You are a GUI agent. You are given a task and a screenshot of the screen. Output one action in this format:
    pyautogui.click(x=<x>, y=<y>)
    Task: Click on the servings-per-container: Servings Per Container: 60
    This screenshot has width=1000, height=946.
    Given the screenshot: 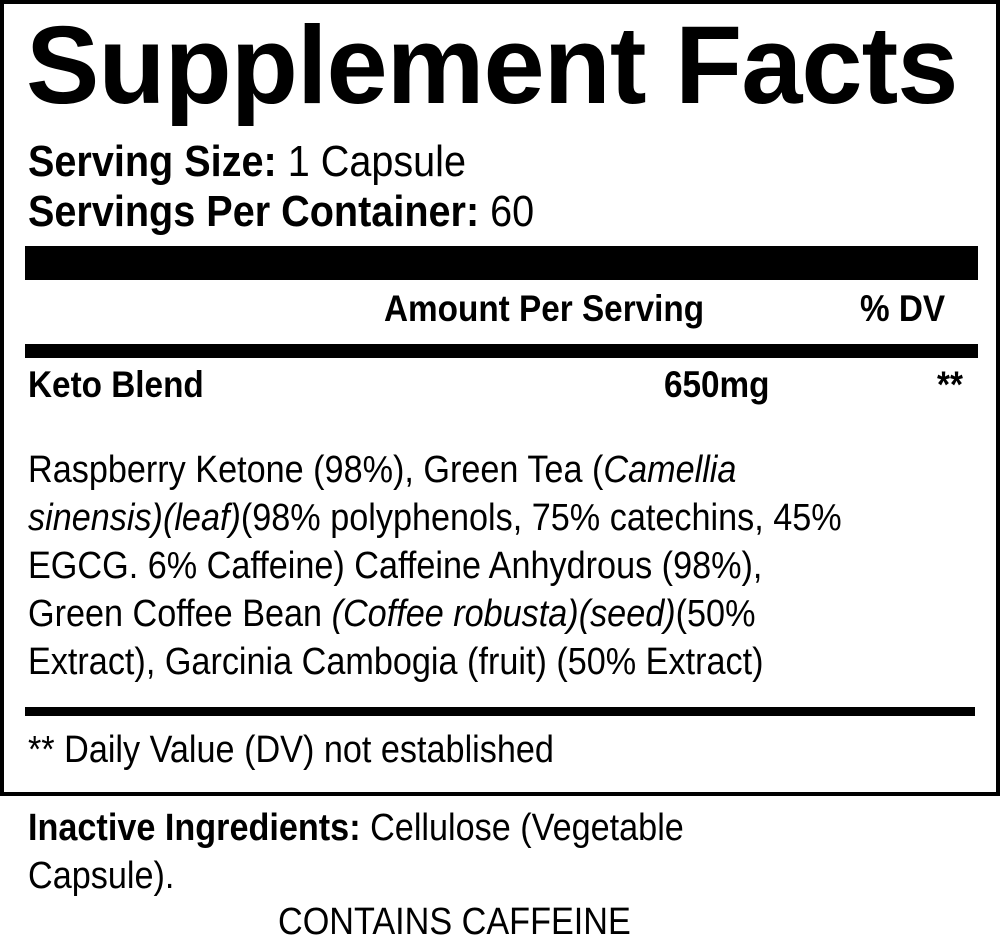 What is the action you would take?
    pyautogui.click(x=281, y=212)
    